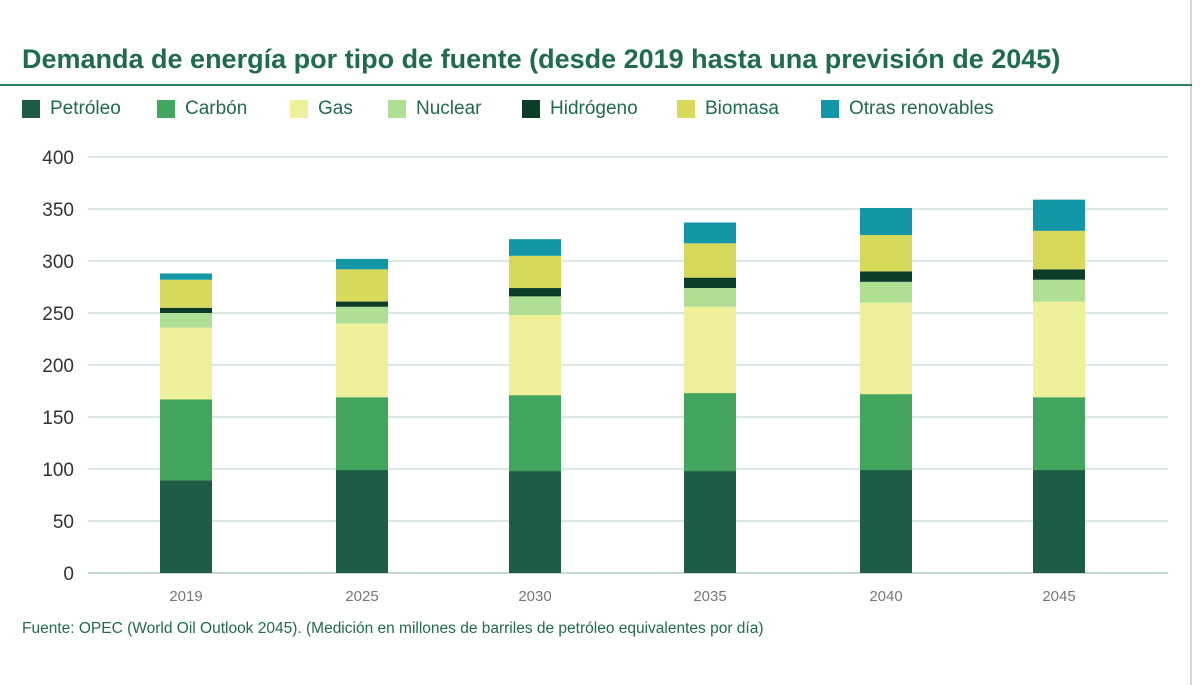 The width and height of the screenshot is (1200, 685). I want to click on y-tick-label-150: 150, so click(58, 418).